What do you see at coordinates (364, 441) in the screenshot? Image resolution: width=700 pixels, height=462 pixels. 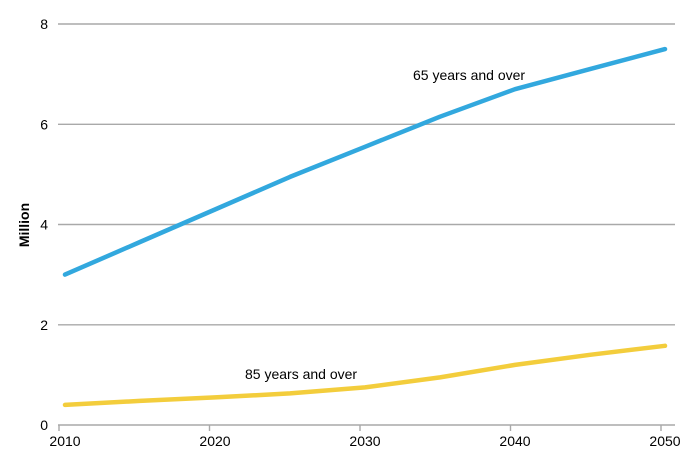 I see `x-tick-label: 2030` at bounding box center [364, 441].